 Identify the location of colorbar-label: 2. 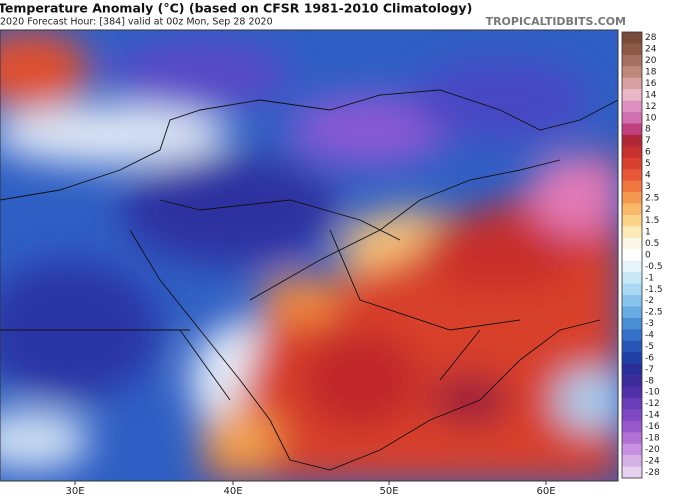
(648, 210).